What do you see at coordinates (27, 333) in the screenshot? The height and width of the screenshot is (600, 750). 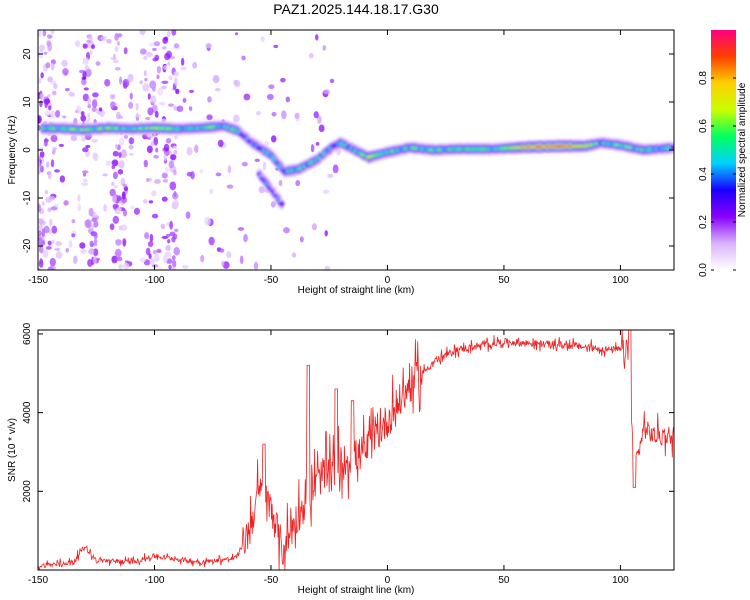 I see `y-tick-label: 6000` at bounding box center [27, 333].